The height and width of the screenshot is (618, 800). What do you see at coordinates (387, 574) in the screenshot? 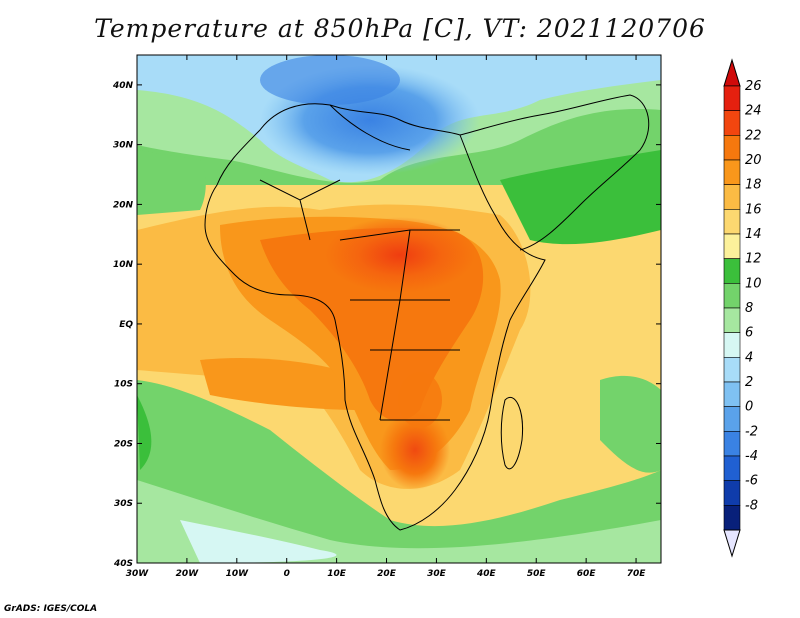
I see `lon-tick-label: 20E` at bounding box center [387, 574].